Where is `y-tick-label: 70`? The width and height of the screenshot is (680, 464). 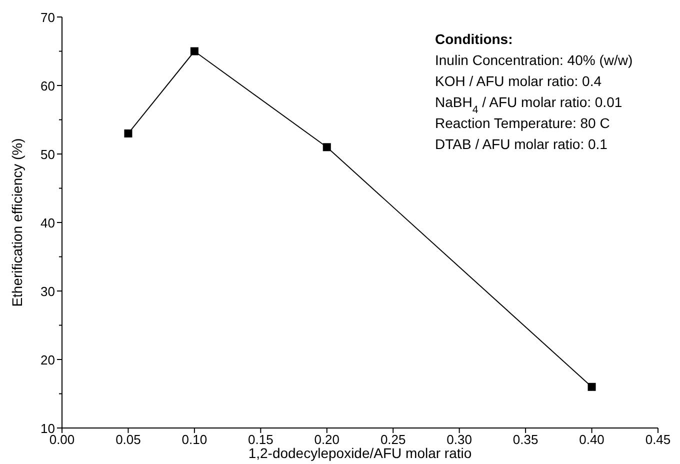 y-tick-label: 70 is located at coordinates (47, 17).